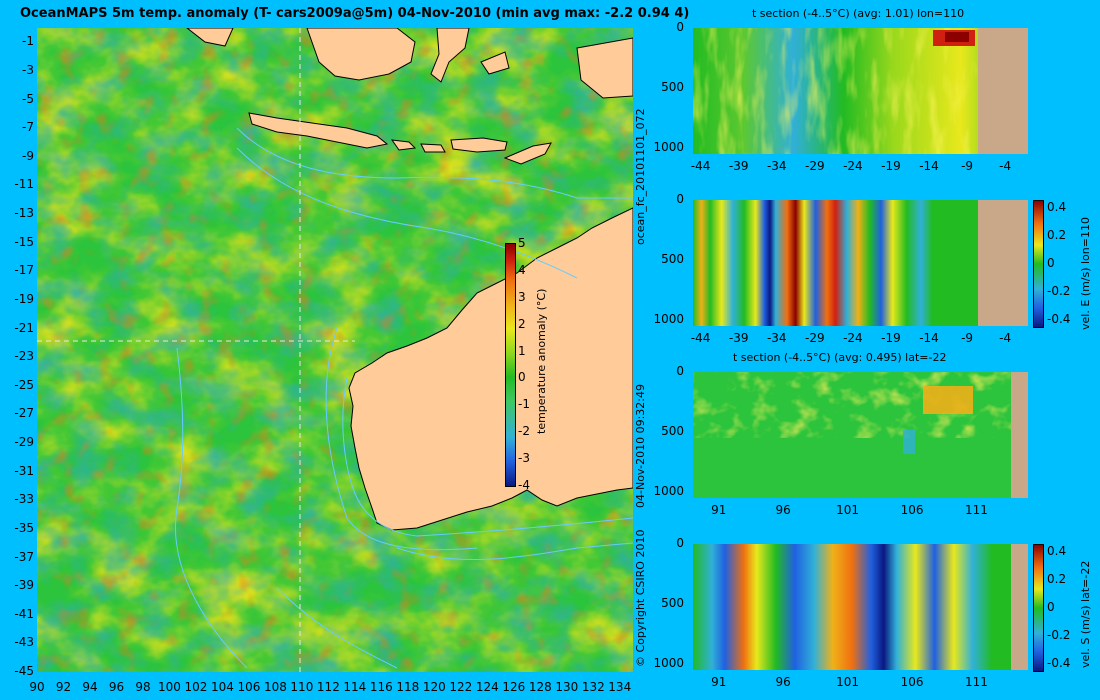  Describe the element at coordinates (783, 510) in the screenshot. I see `section-x-tick: 96` at that location.